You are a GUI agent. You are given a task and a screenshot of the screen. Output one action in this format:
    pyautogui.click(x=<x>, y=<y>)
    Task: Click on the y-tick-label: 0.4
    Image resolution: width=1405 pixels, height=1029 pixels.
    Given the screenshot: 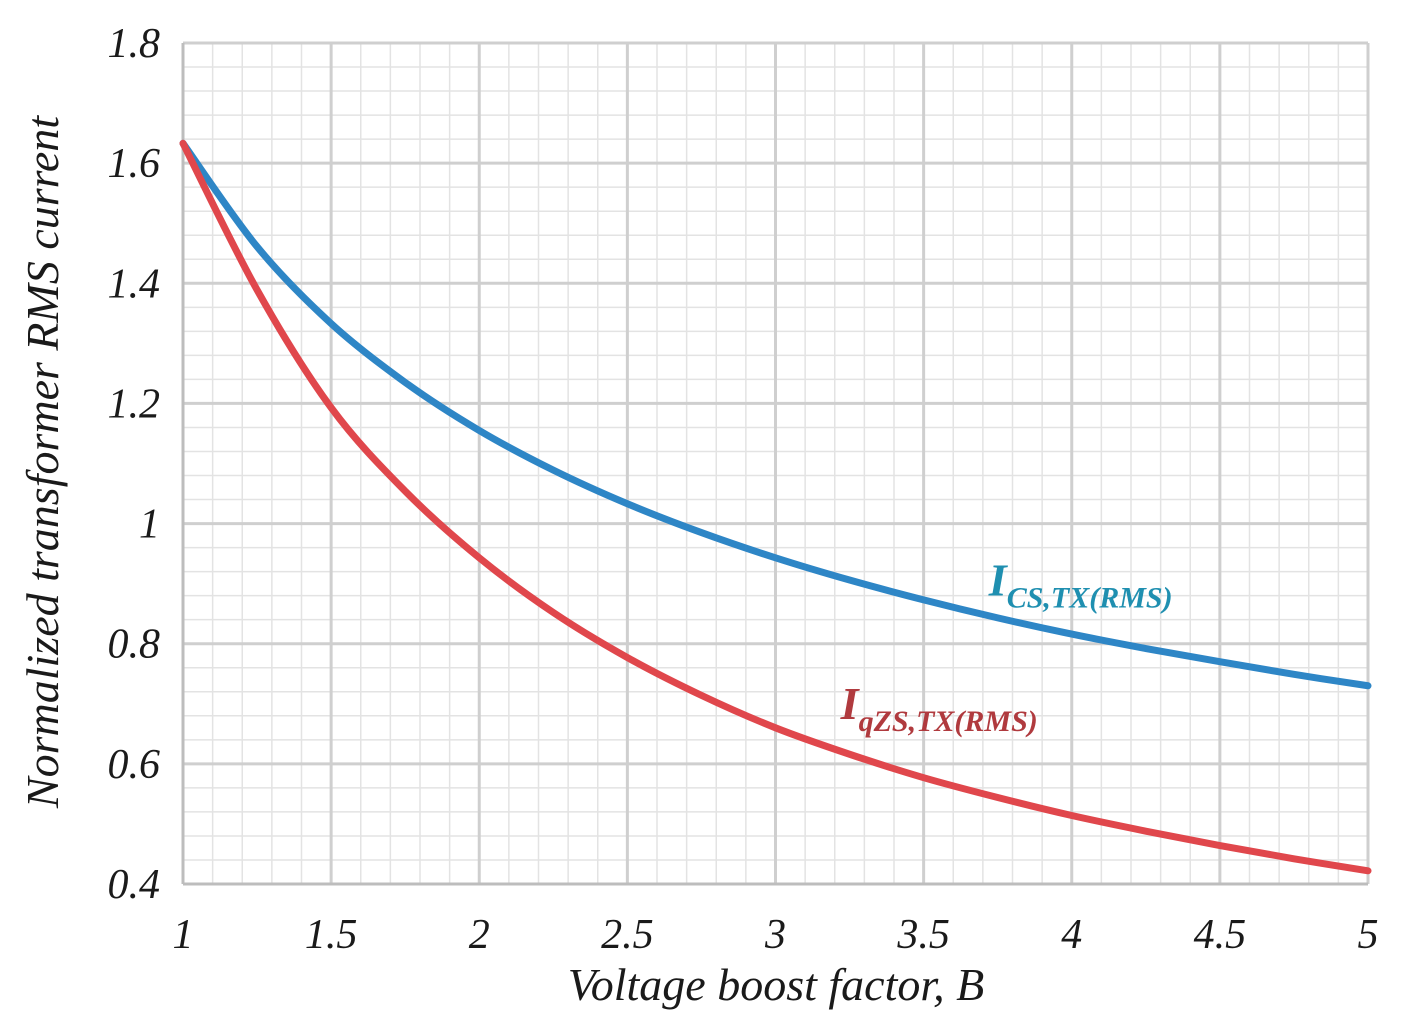 What is the action you would take?
    pyautogui.click(x=134, y=885)
    